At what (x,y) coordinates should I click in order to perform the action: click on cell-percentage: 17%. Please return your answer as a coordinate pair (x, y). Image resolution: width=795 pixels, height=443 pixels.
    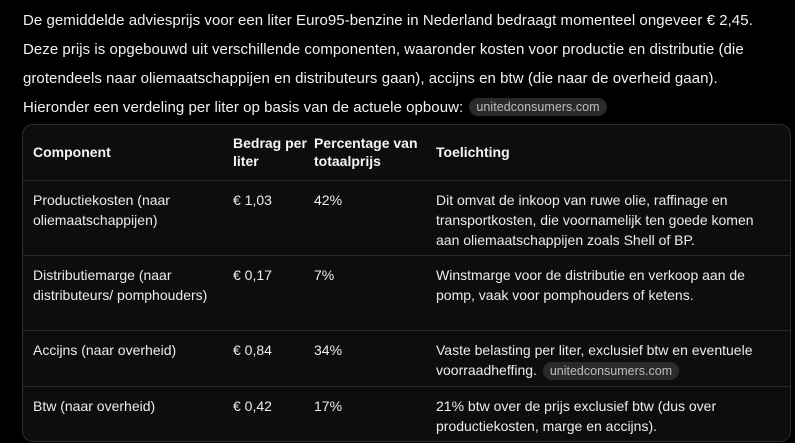
    Looking at the image, I should click on (328, 405).